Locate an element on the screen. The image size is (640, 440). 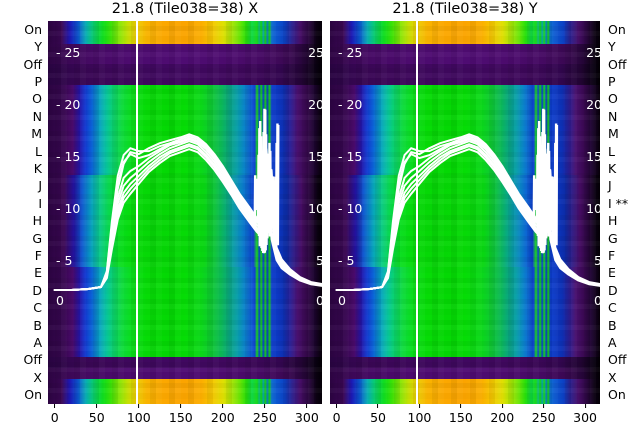
category-label-right-6: M is located at coordinates (613, 134).